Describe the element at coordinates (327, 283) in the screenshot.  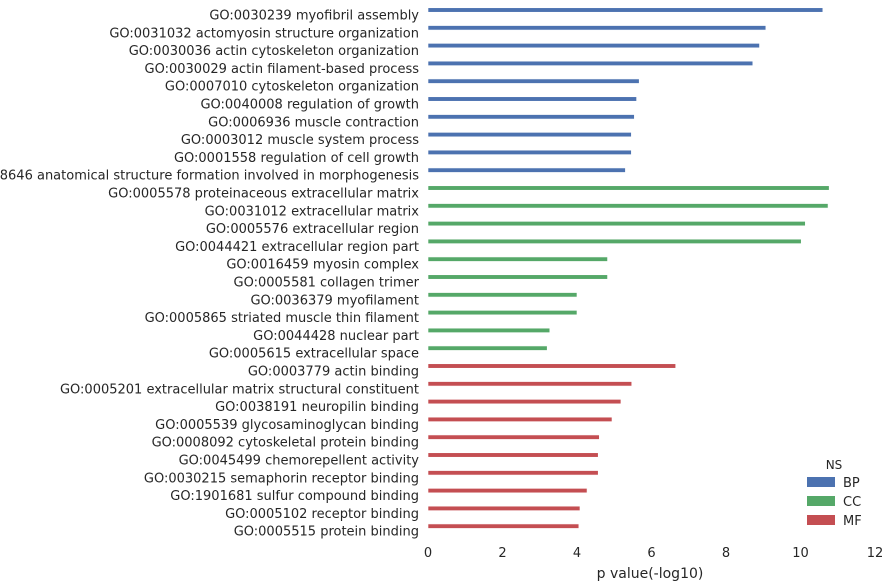
I see `category-label: GO:0005581 collagen trimer` at that location.